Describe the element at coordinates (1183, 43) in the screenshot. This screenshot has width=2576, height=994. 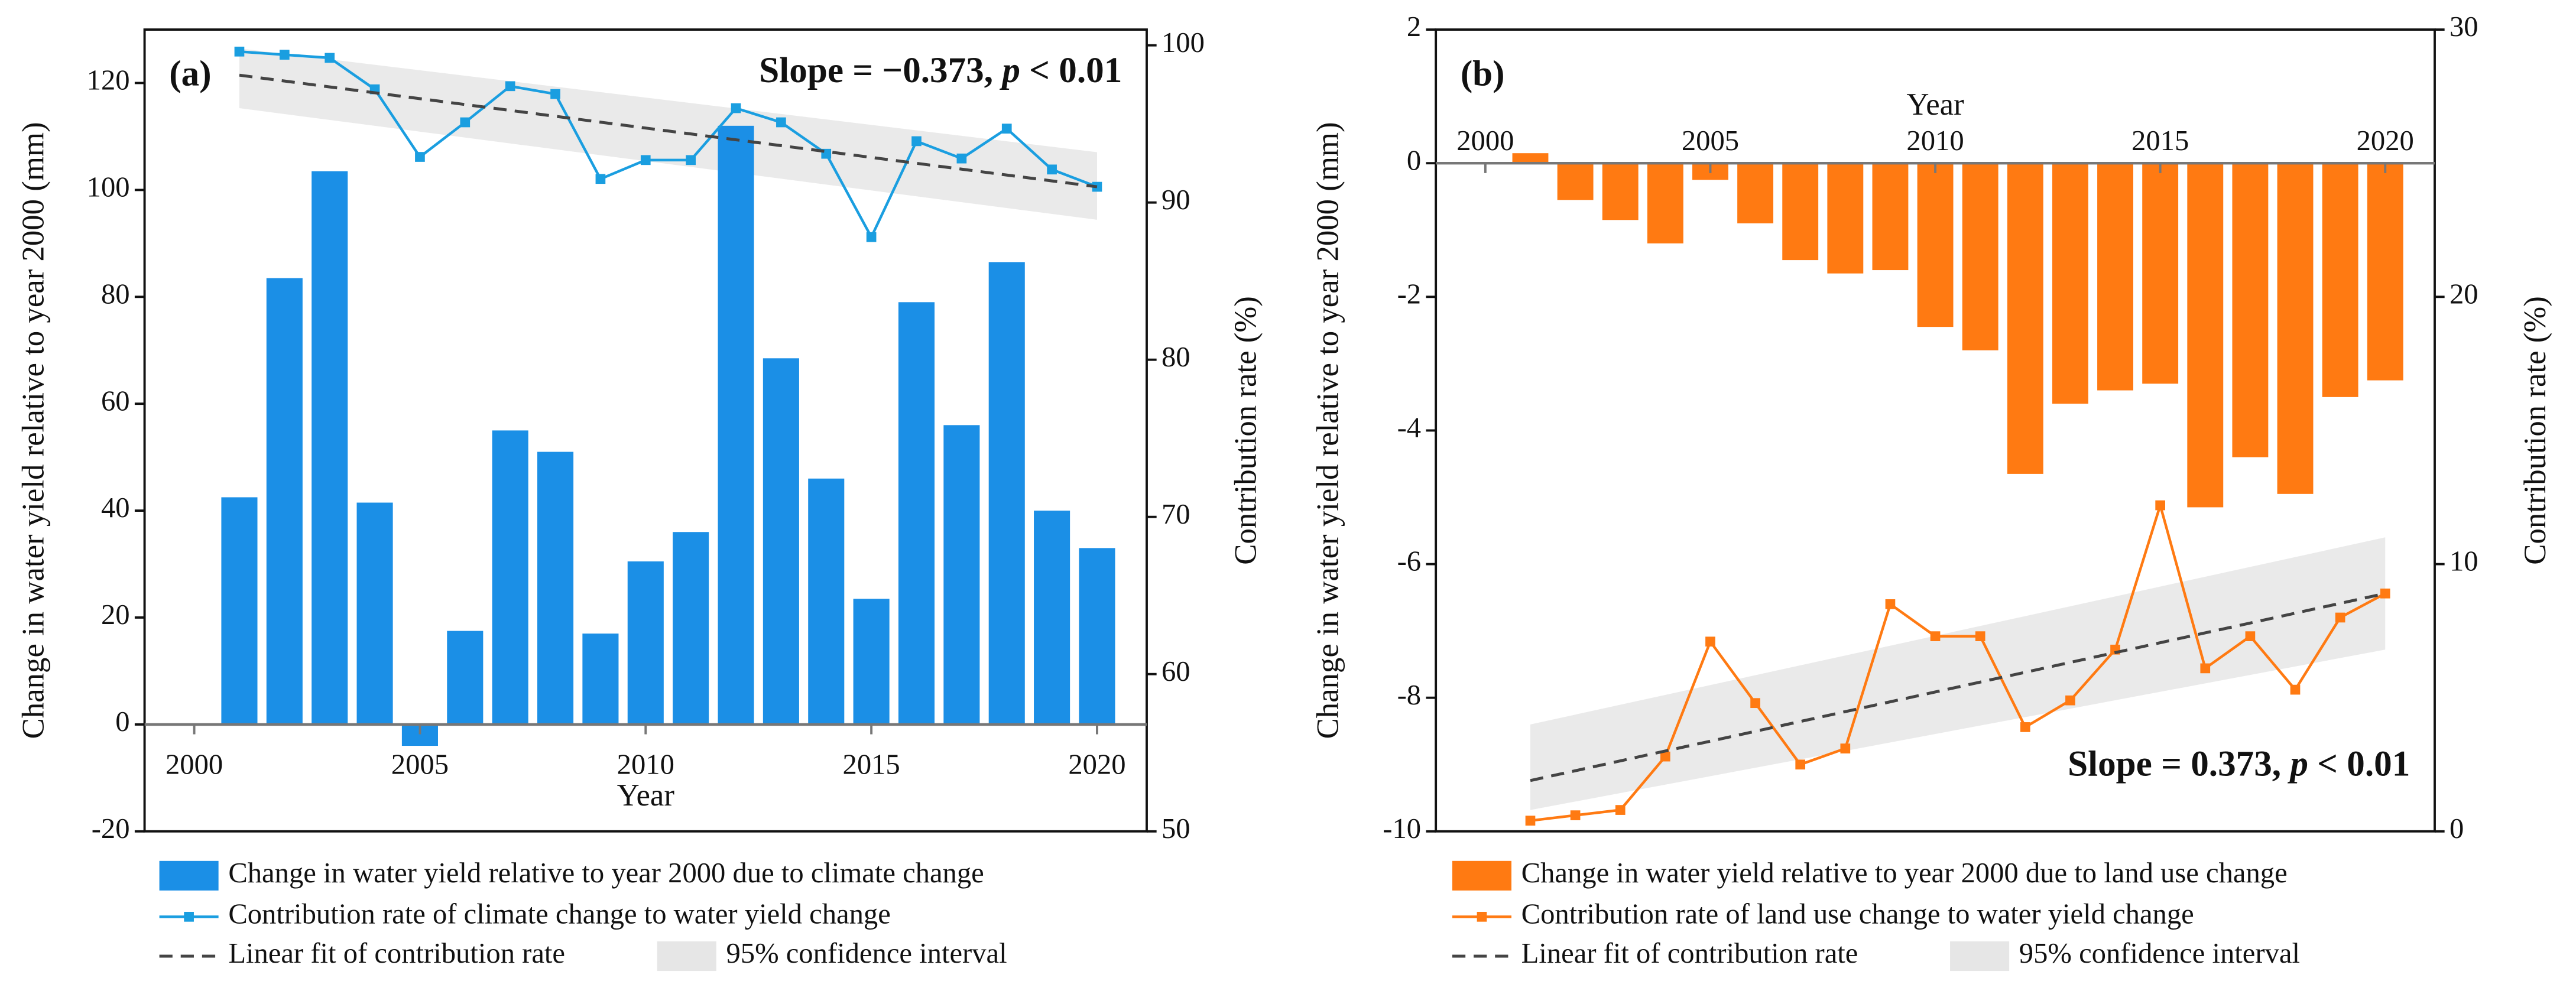
I see `y2-tick-label: 100` at that location.